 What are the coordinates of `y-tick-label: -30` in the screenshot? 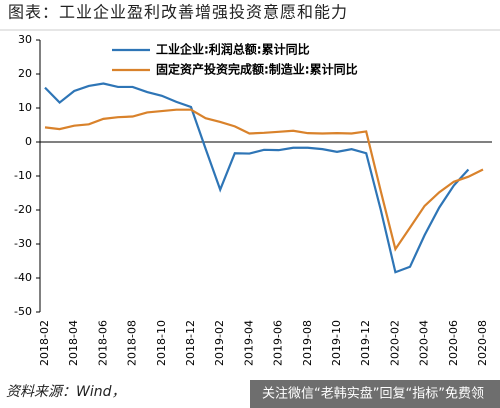 It's located at (23, 243).